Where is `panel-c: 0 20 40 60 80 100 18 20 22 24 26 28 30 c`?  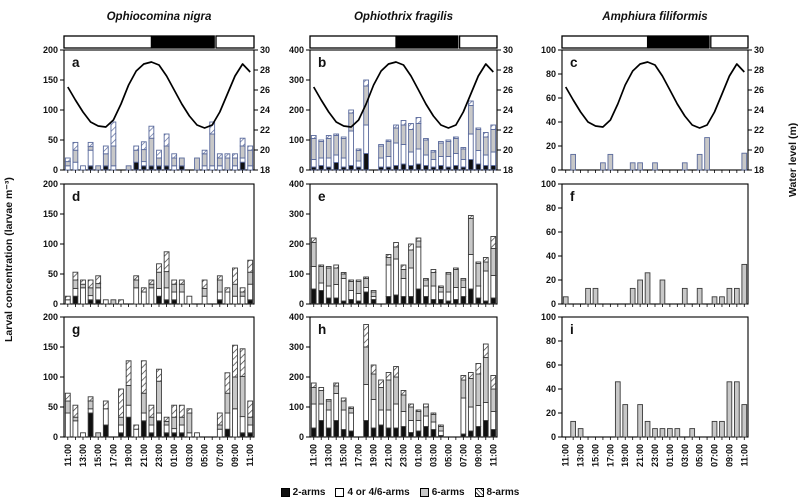
panel-c: 0 20 40 60 80 100 18 20 22 24 26 28 30 c is located at coordinates (652, 110).